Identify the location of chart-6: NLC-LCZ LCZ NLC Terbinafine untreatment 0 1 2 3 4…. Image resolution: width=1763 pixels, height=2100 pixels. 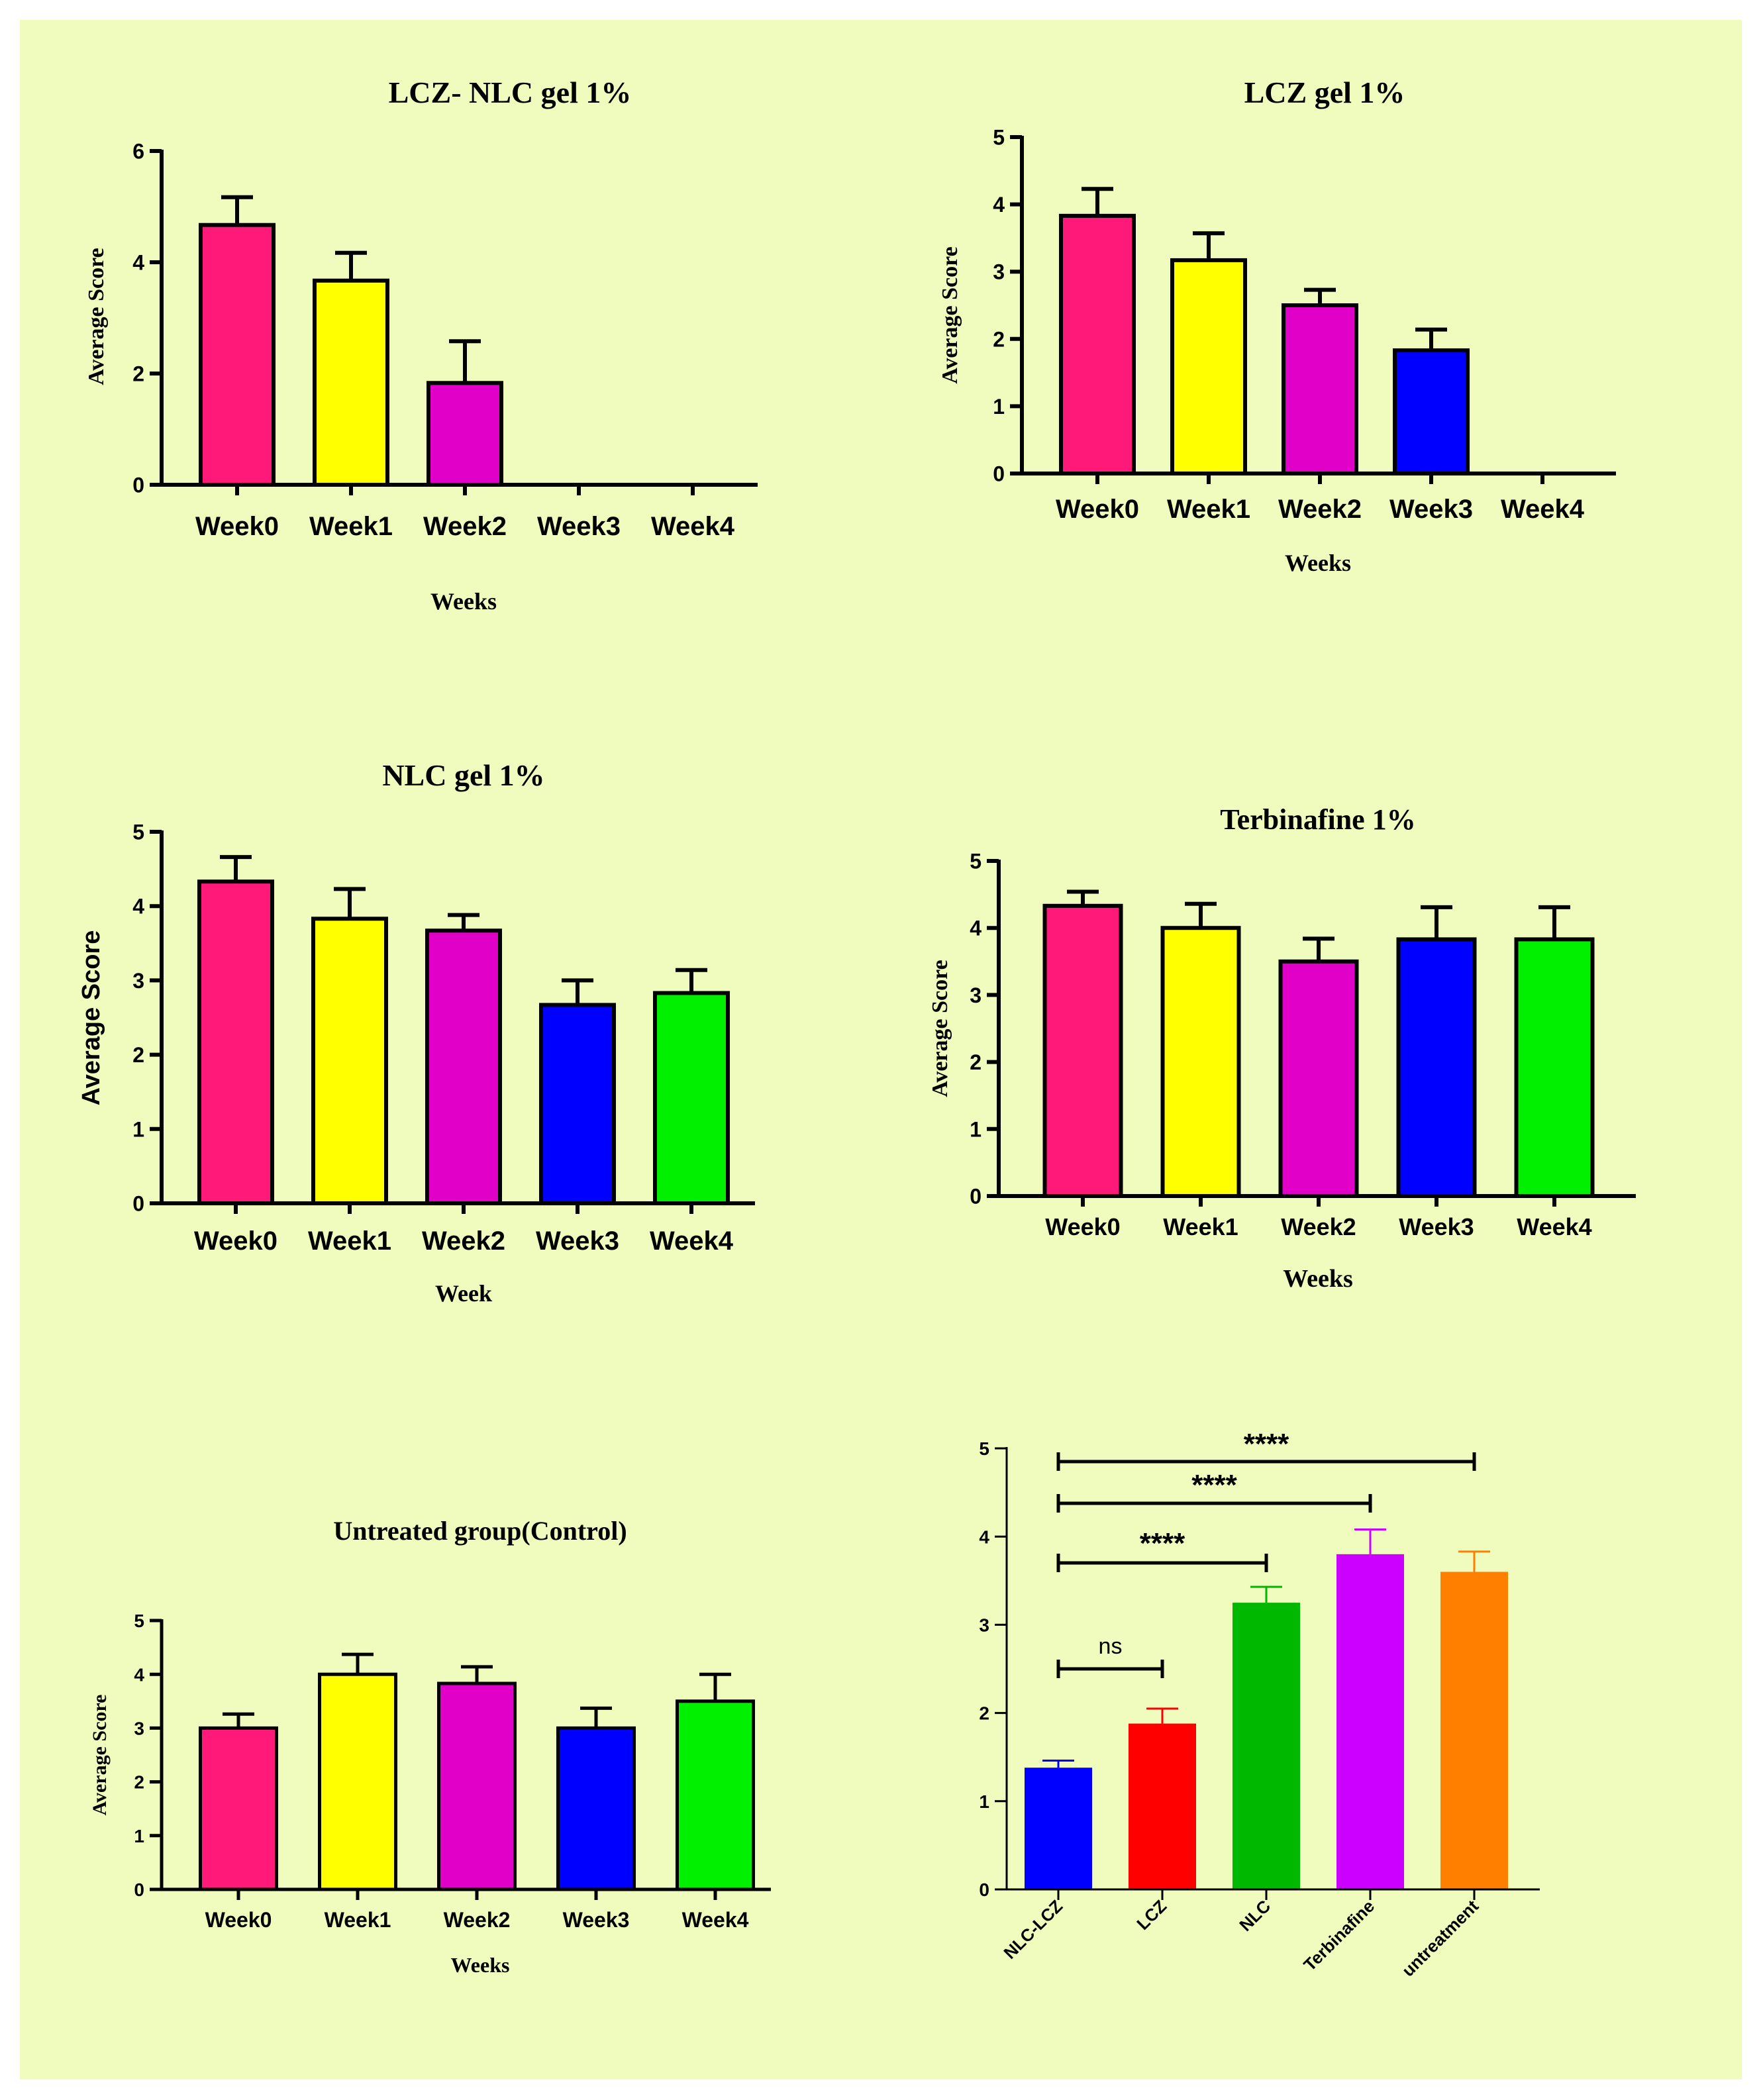
(1260, 1704).